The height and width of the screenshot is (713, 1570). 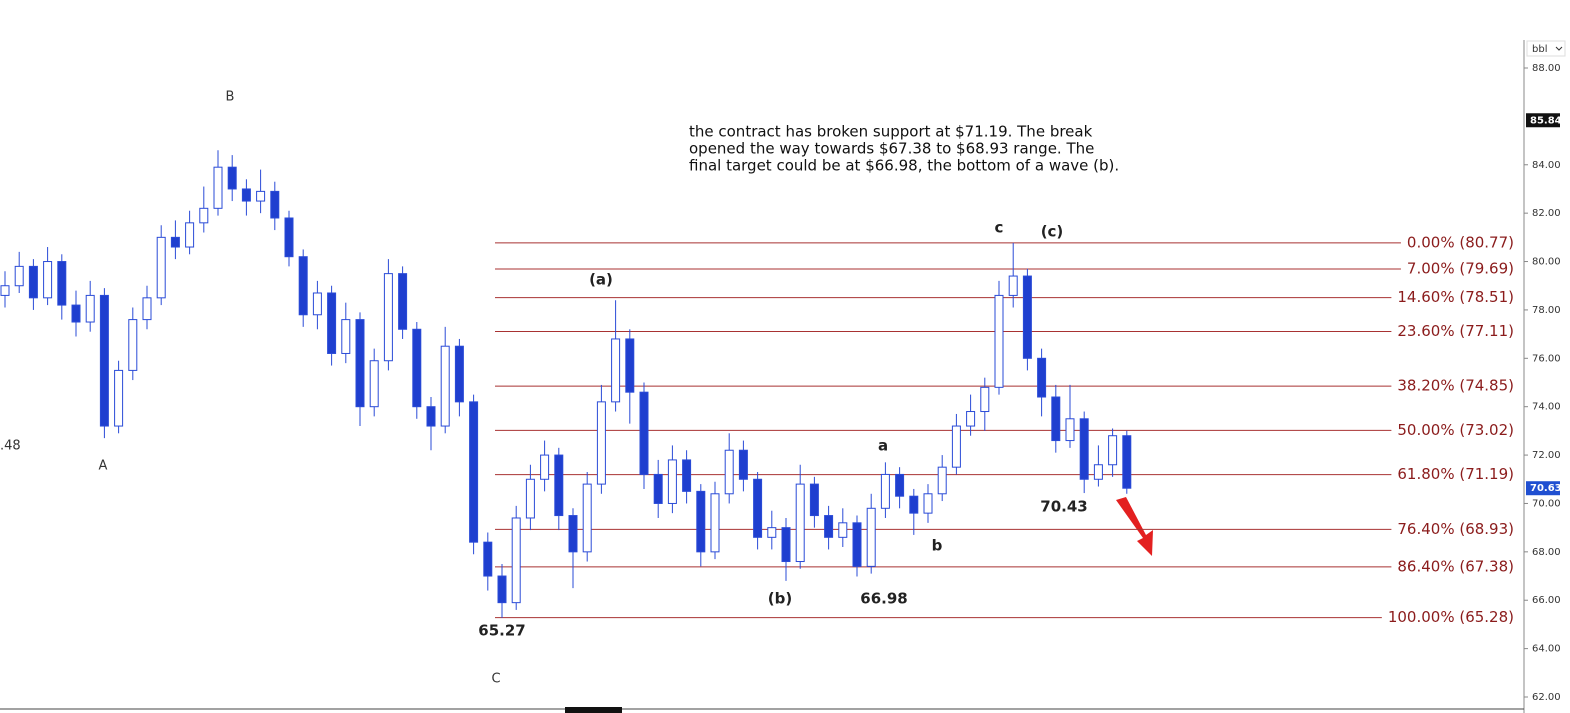 I want to click on wave-label: C, so click(x=495, y=679).